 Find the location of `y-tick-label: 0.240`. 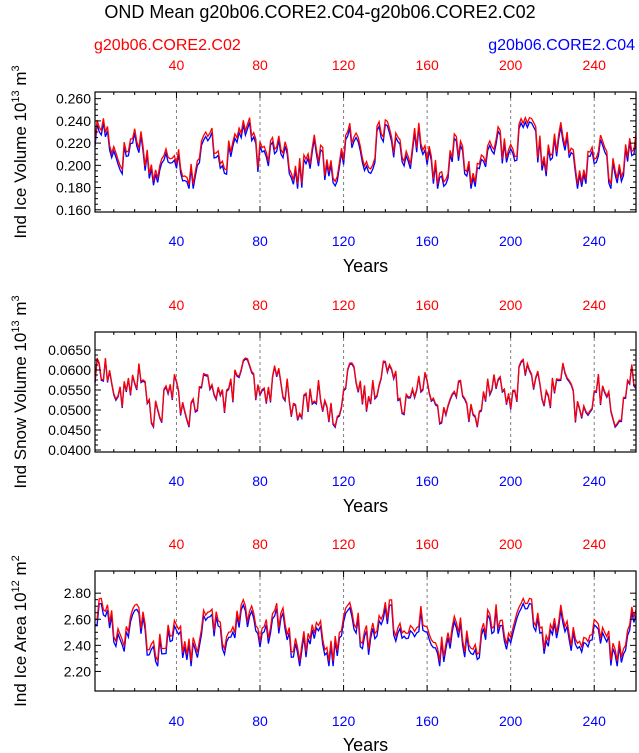

y-tick-label: 0.240 is located at coordinates (73, 121).